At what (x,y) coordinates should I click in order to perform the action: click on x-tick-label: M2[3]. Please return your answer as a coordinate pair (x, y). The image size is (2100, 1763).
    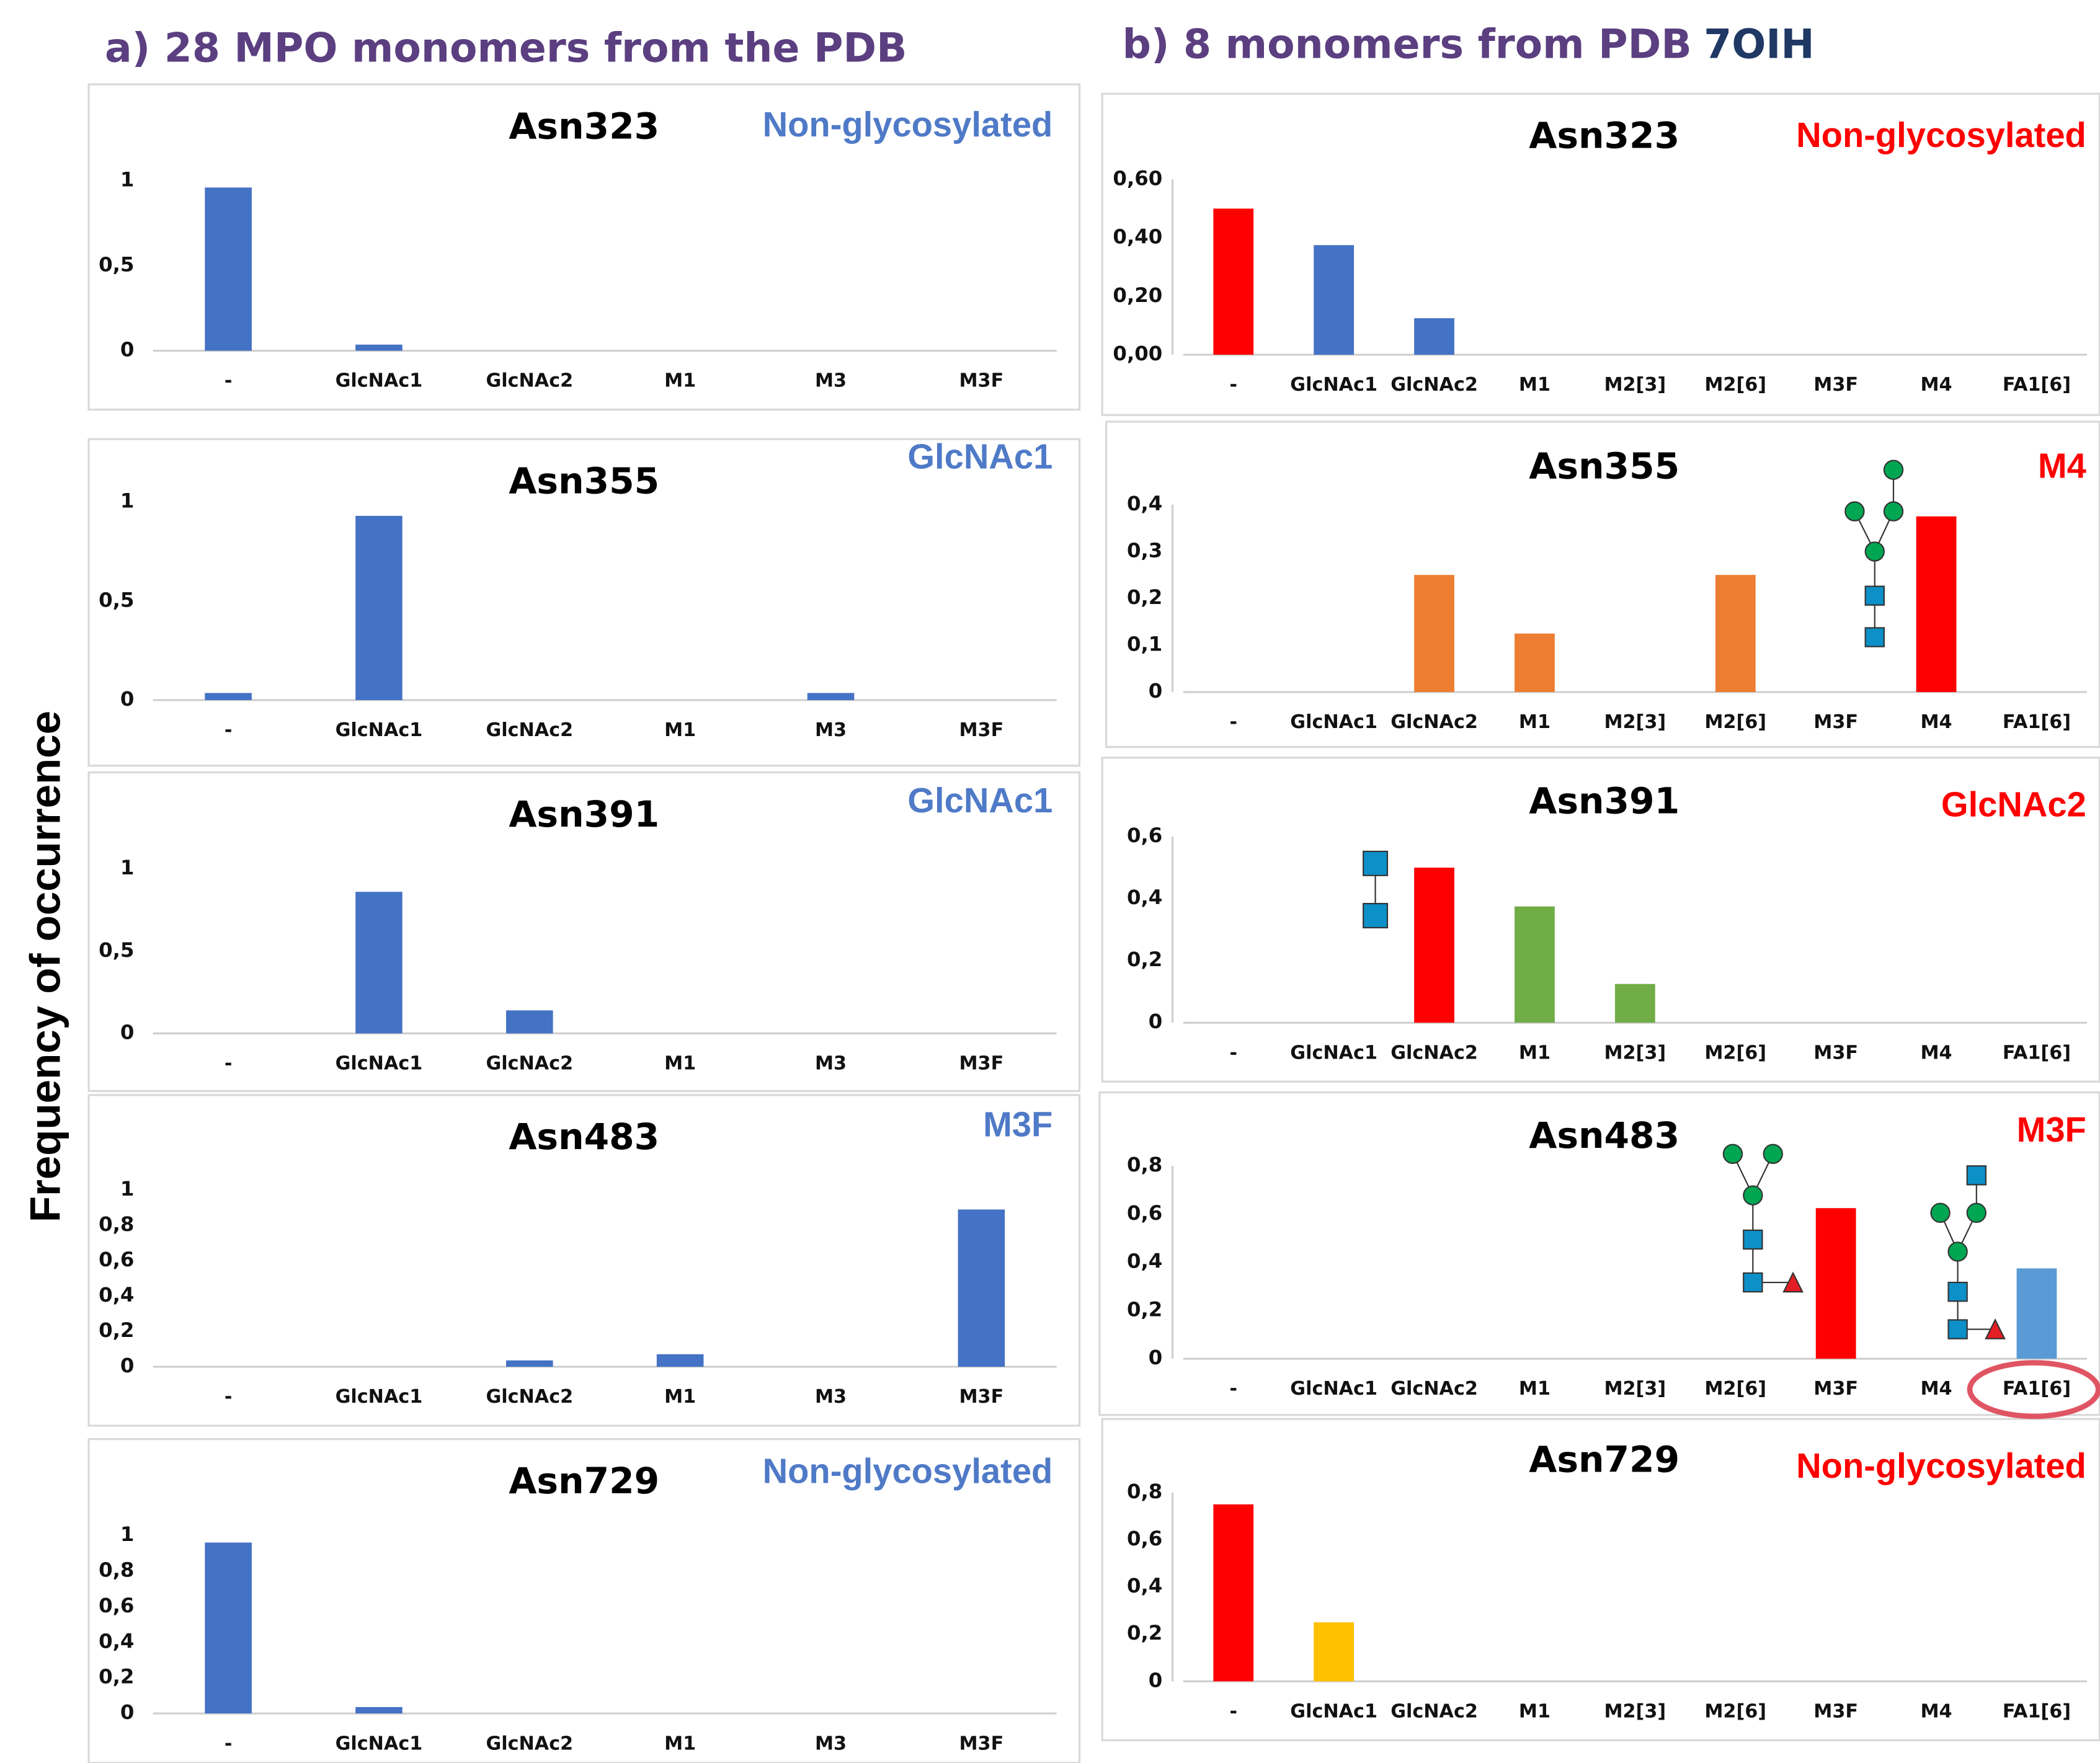
    Looking at the image, I should click on (1635, 1389).